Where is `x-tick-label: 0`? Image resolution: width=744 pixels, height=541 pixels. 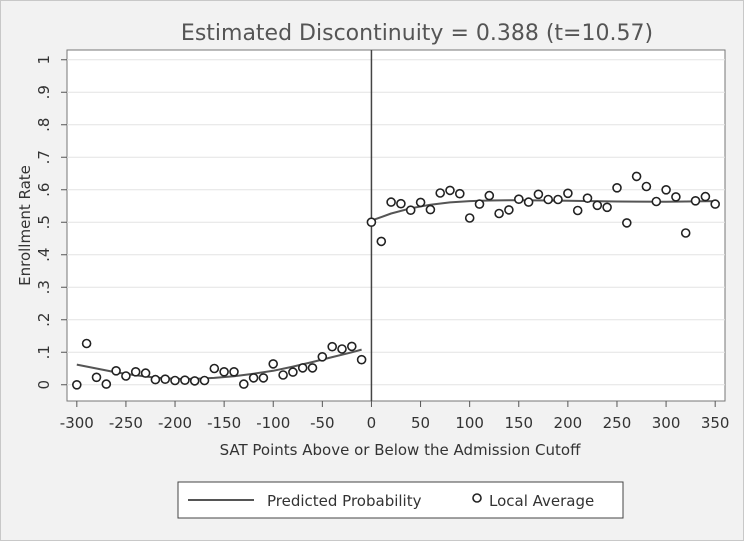
x-tick-label: 0 is located at coordinates (372, 423).